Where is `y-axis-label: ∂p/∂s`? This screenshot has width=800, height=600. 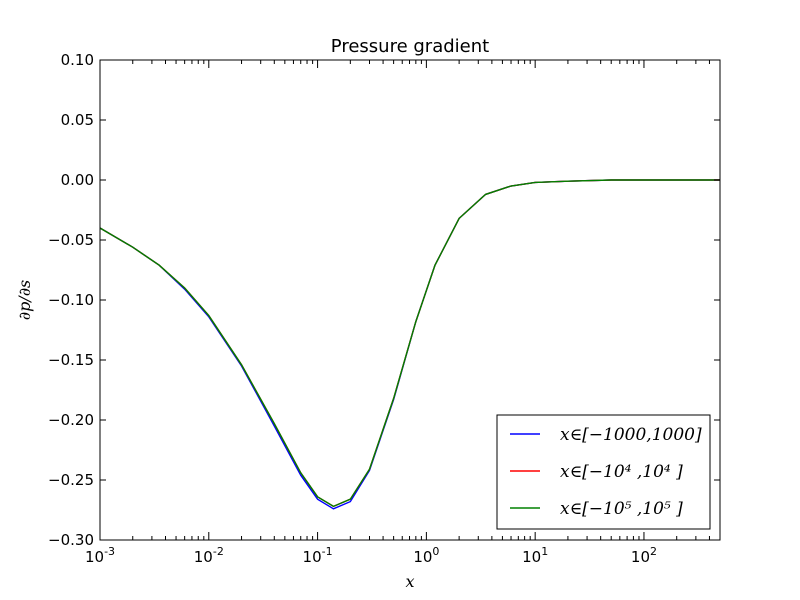 y-axis-label: ∂p/∂s is located at coordinates (24, 300).